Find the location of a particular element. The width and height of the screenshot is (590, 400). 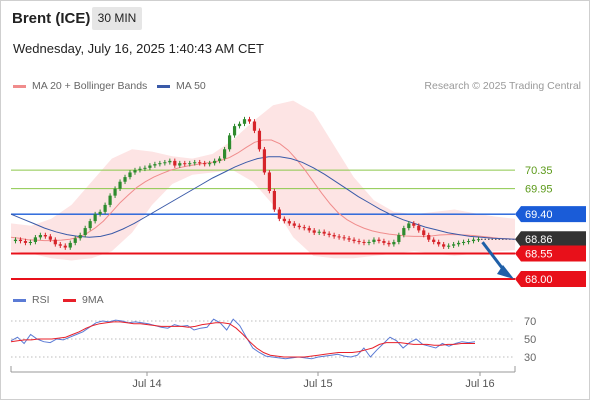

legend-rsi: RSI is located at coordinates (31, 300).